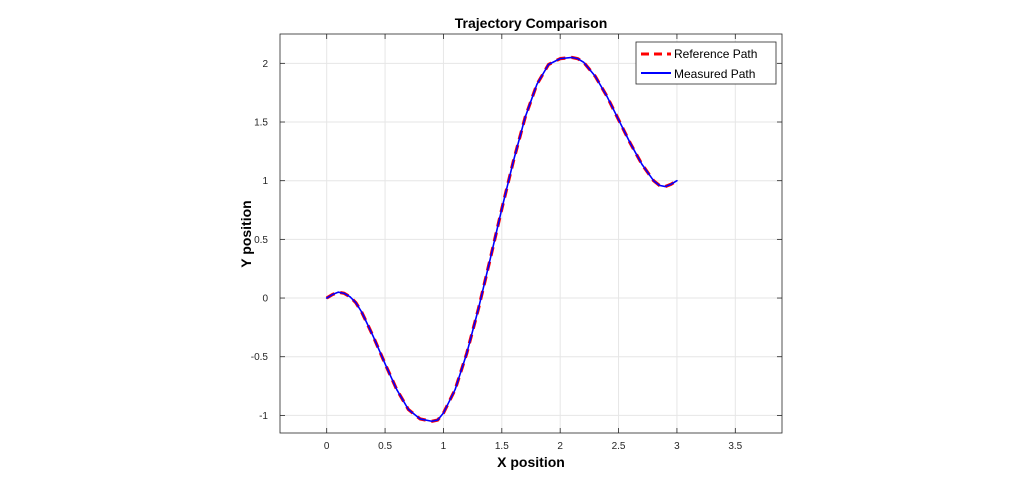 The image size is (1025, 488). I want to click on x-tick-label: 3, so click(677, 446).